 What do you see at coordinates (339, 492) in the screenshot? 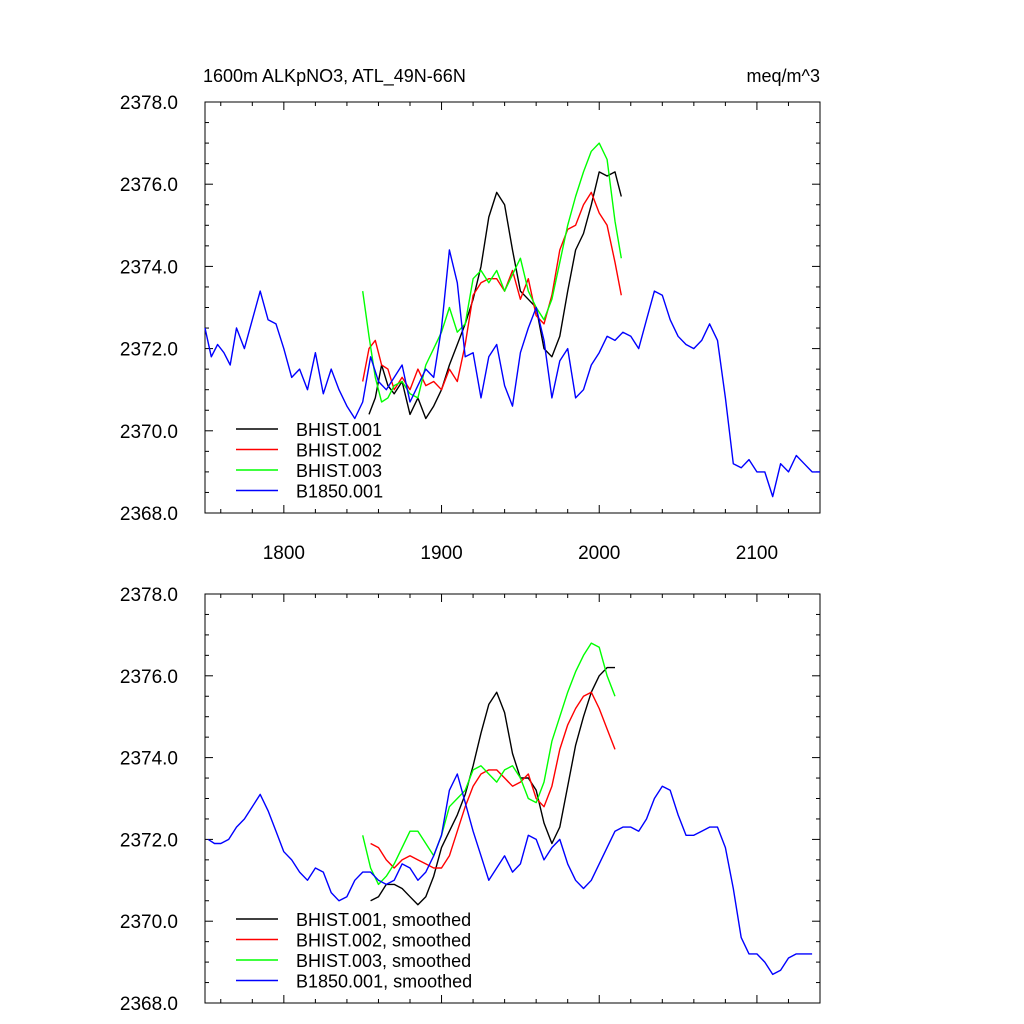
I see `legend-label: B1850.001` at bounding box center [339, 492].